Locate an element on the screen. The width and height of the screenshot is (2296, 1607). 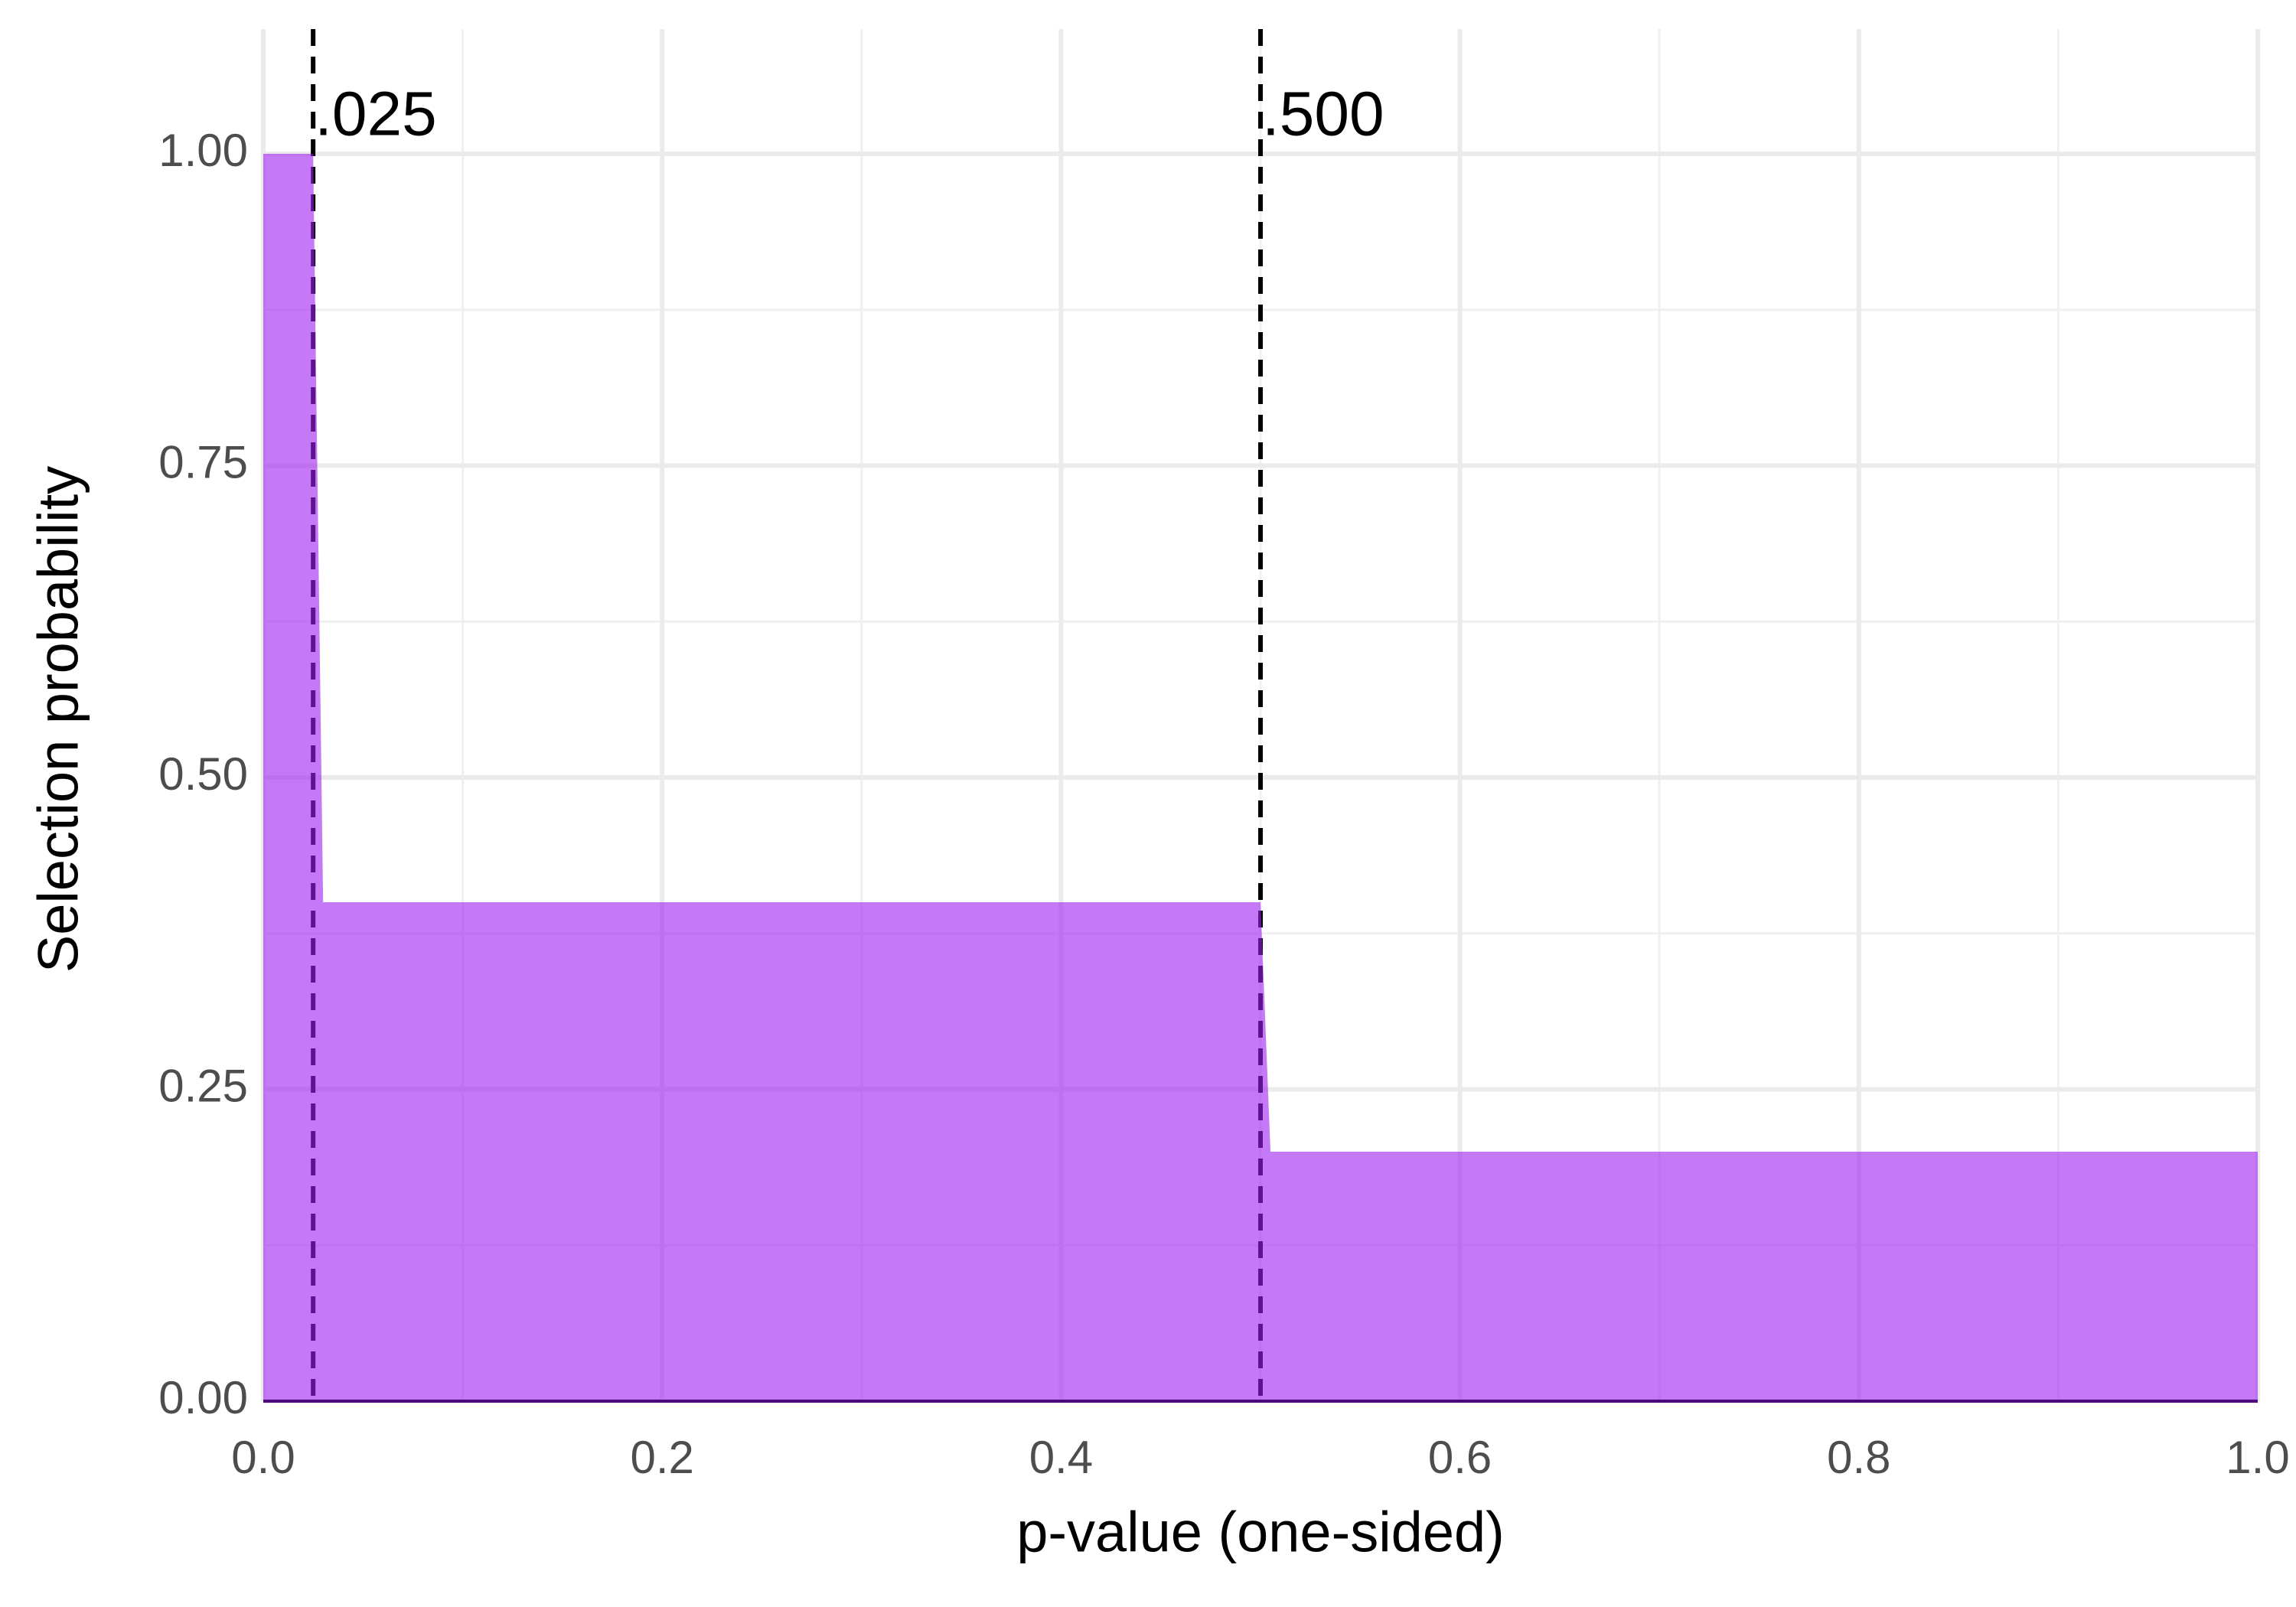
reference-label: .025 is located at coordinates (376, 115).